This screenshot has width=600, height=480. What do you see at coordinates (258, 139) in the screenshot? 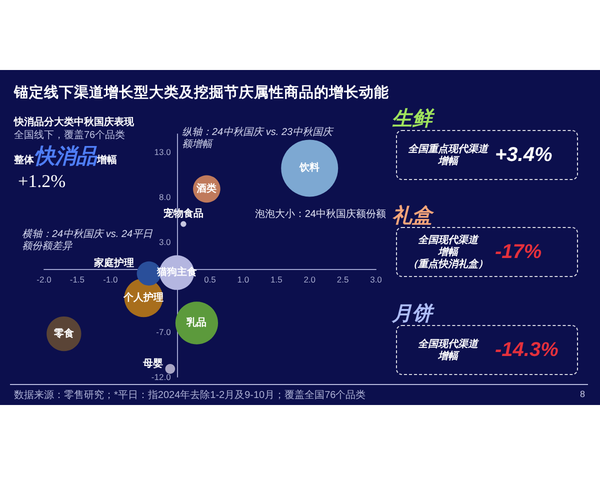
I see `y-axis-title: 纵轴：24中秋国庆 vs. 23中秋国庆额增幅` at bounding box center [258, 139].